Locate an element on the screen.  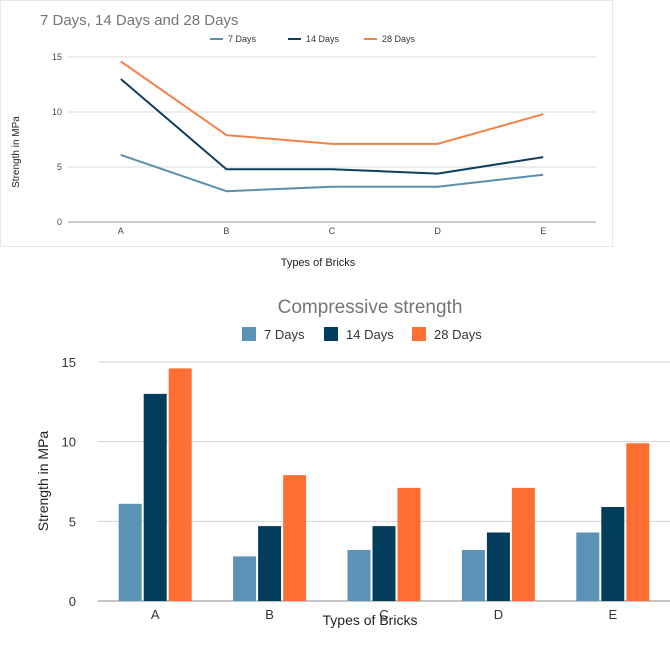
line-chart-y-axis-label: Strength in MPa is located at coordinates (16, 152).